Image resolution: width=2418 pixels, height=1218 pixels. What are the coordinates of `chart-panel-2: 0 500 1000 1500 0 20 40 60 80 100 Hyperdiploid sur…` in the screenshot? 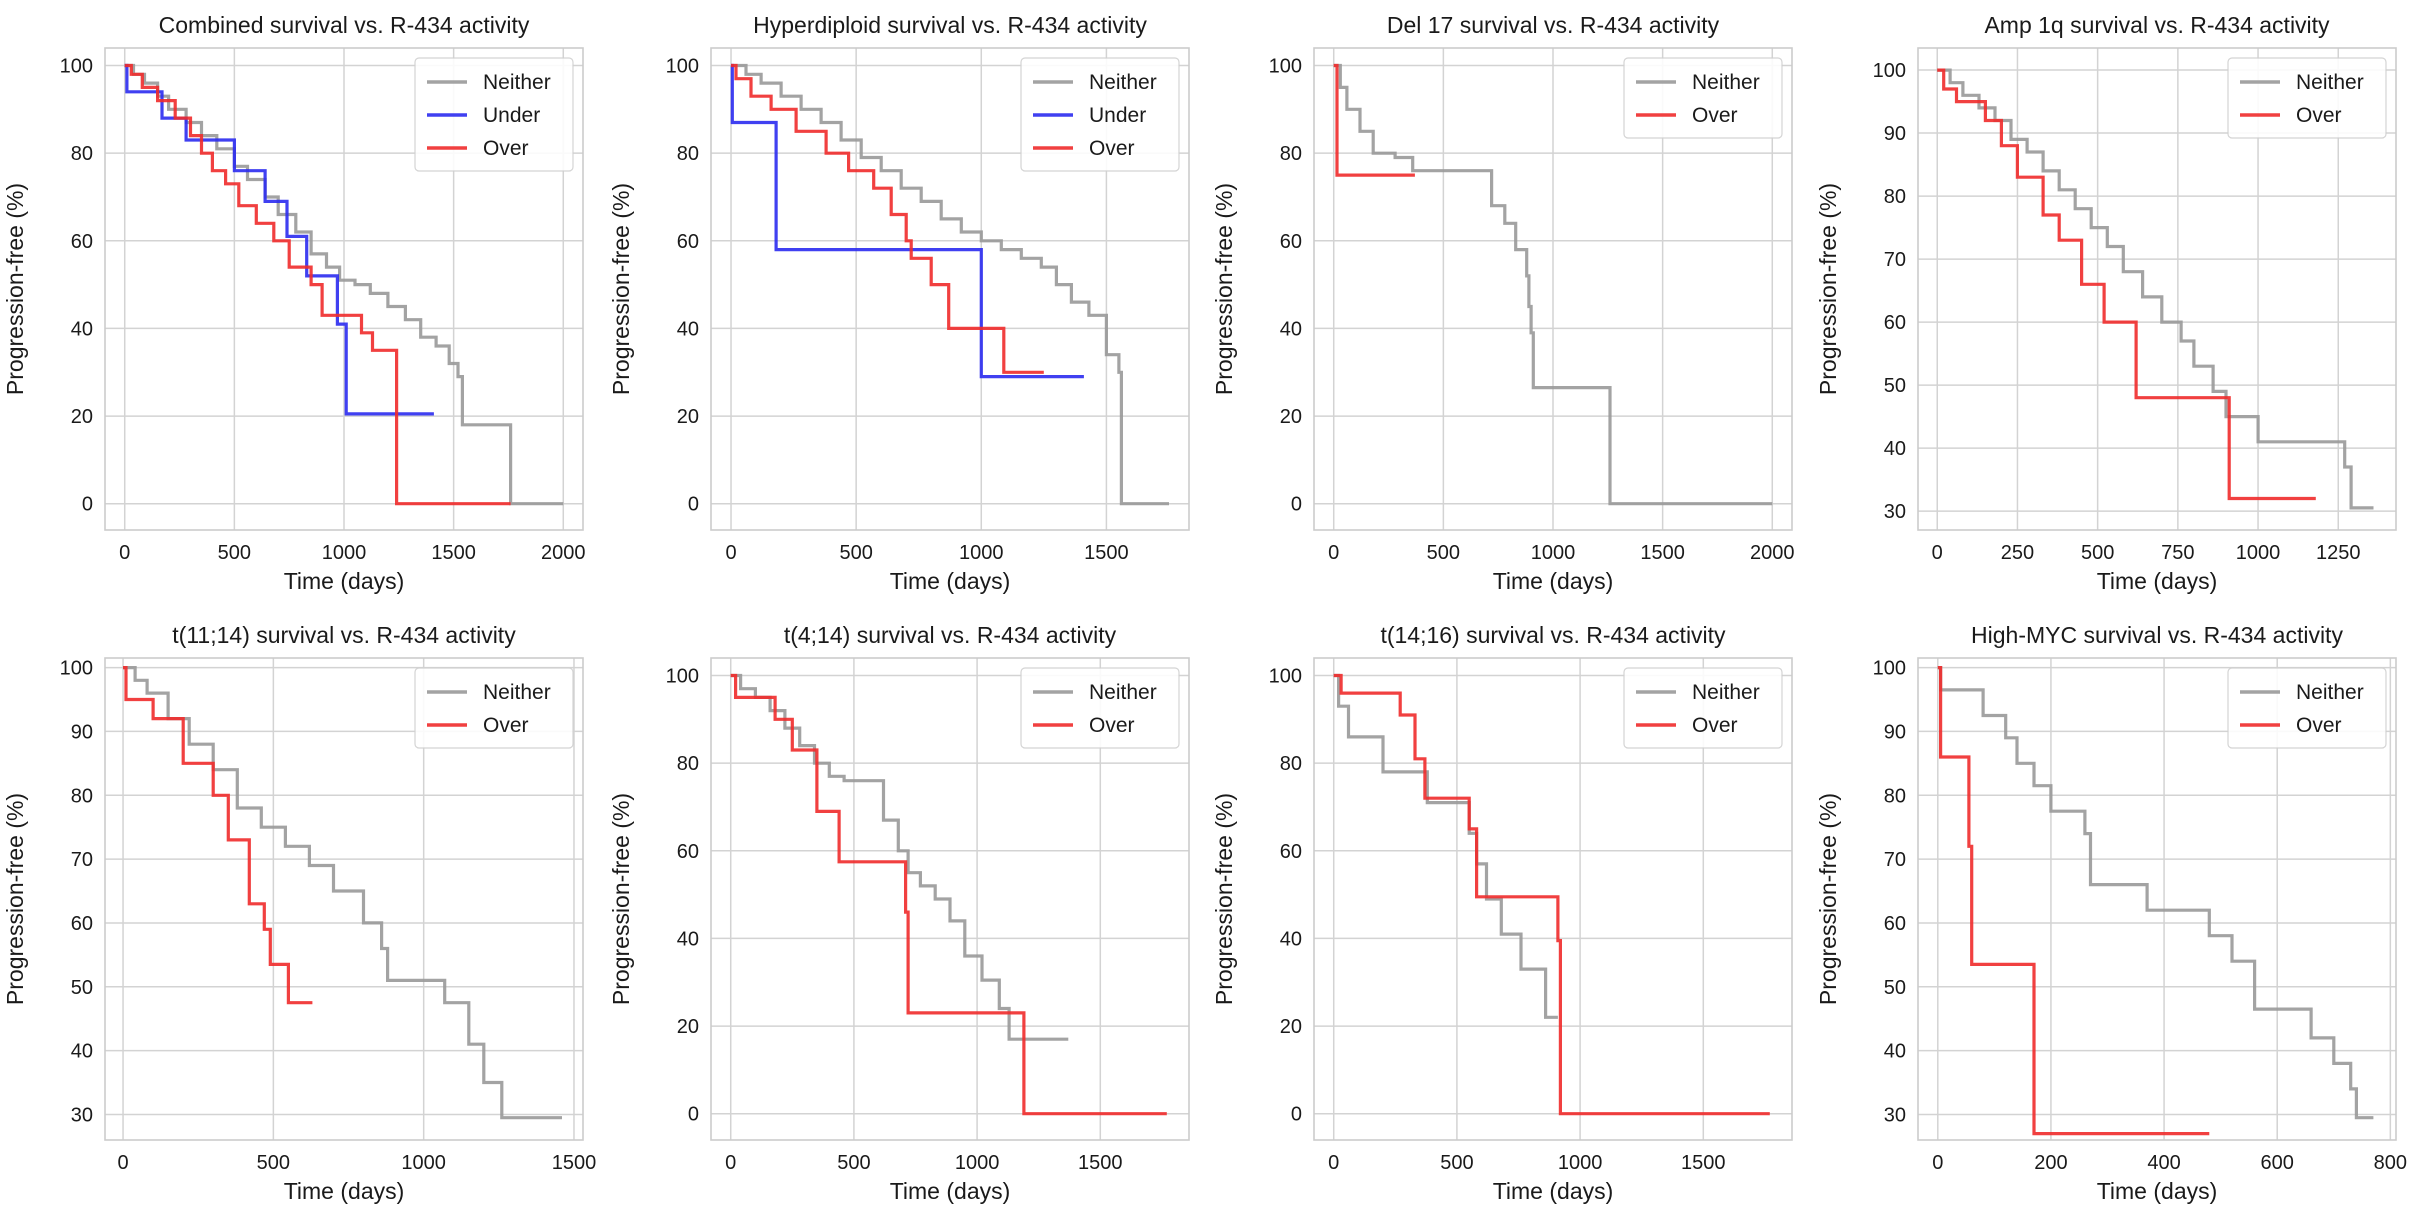 It's located at (899, 303).